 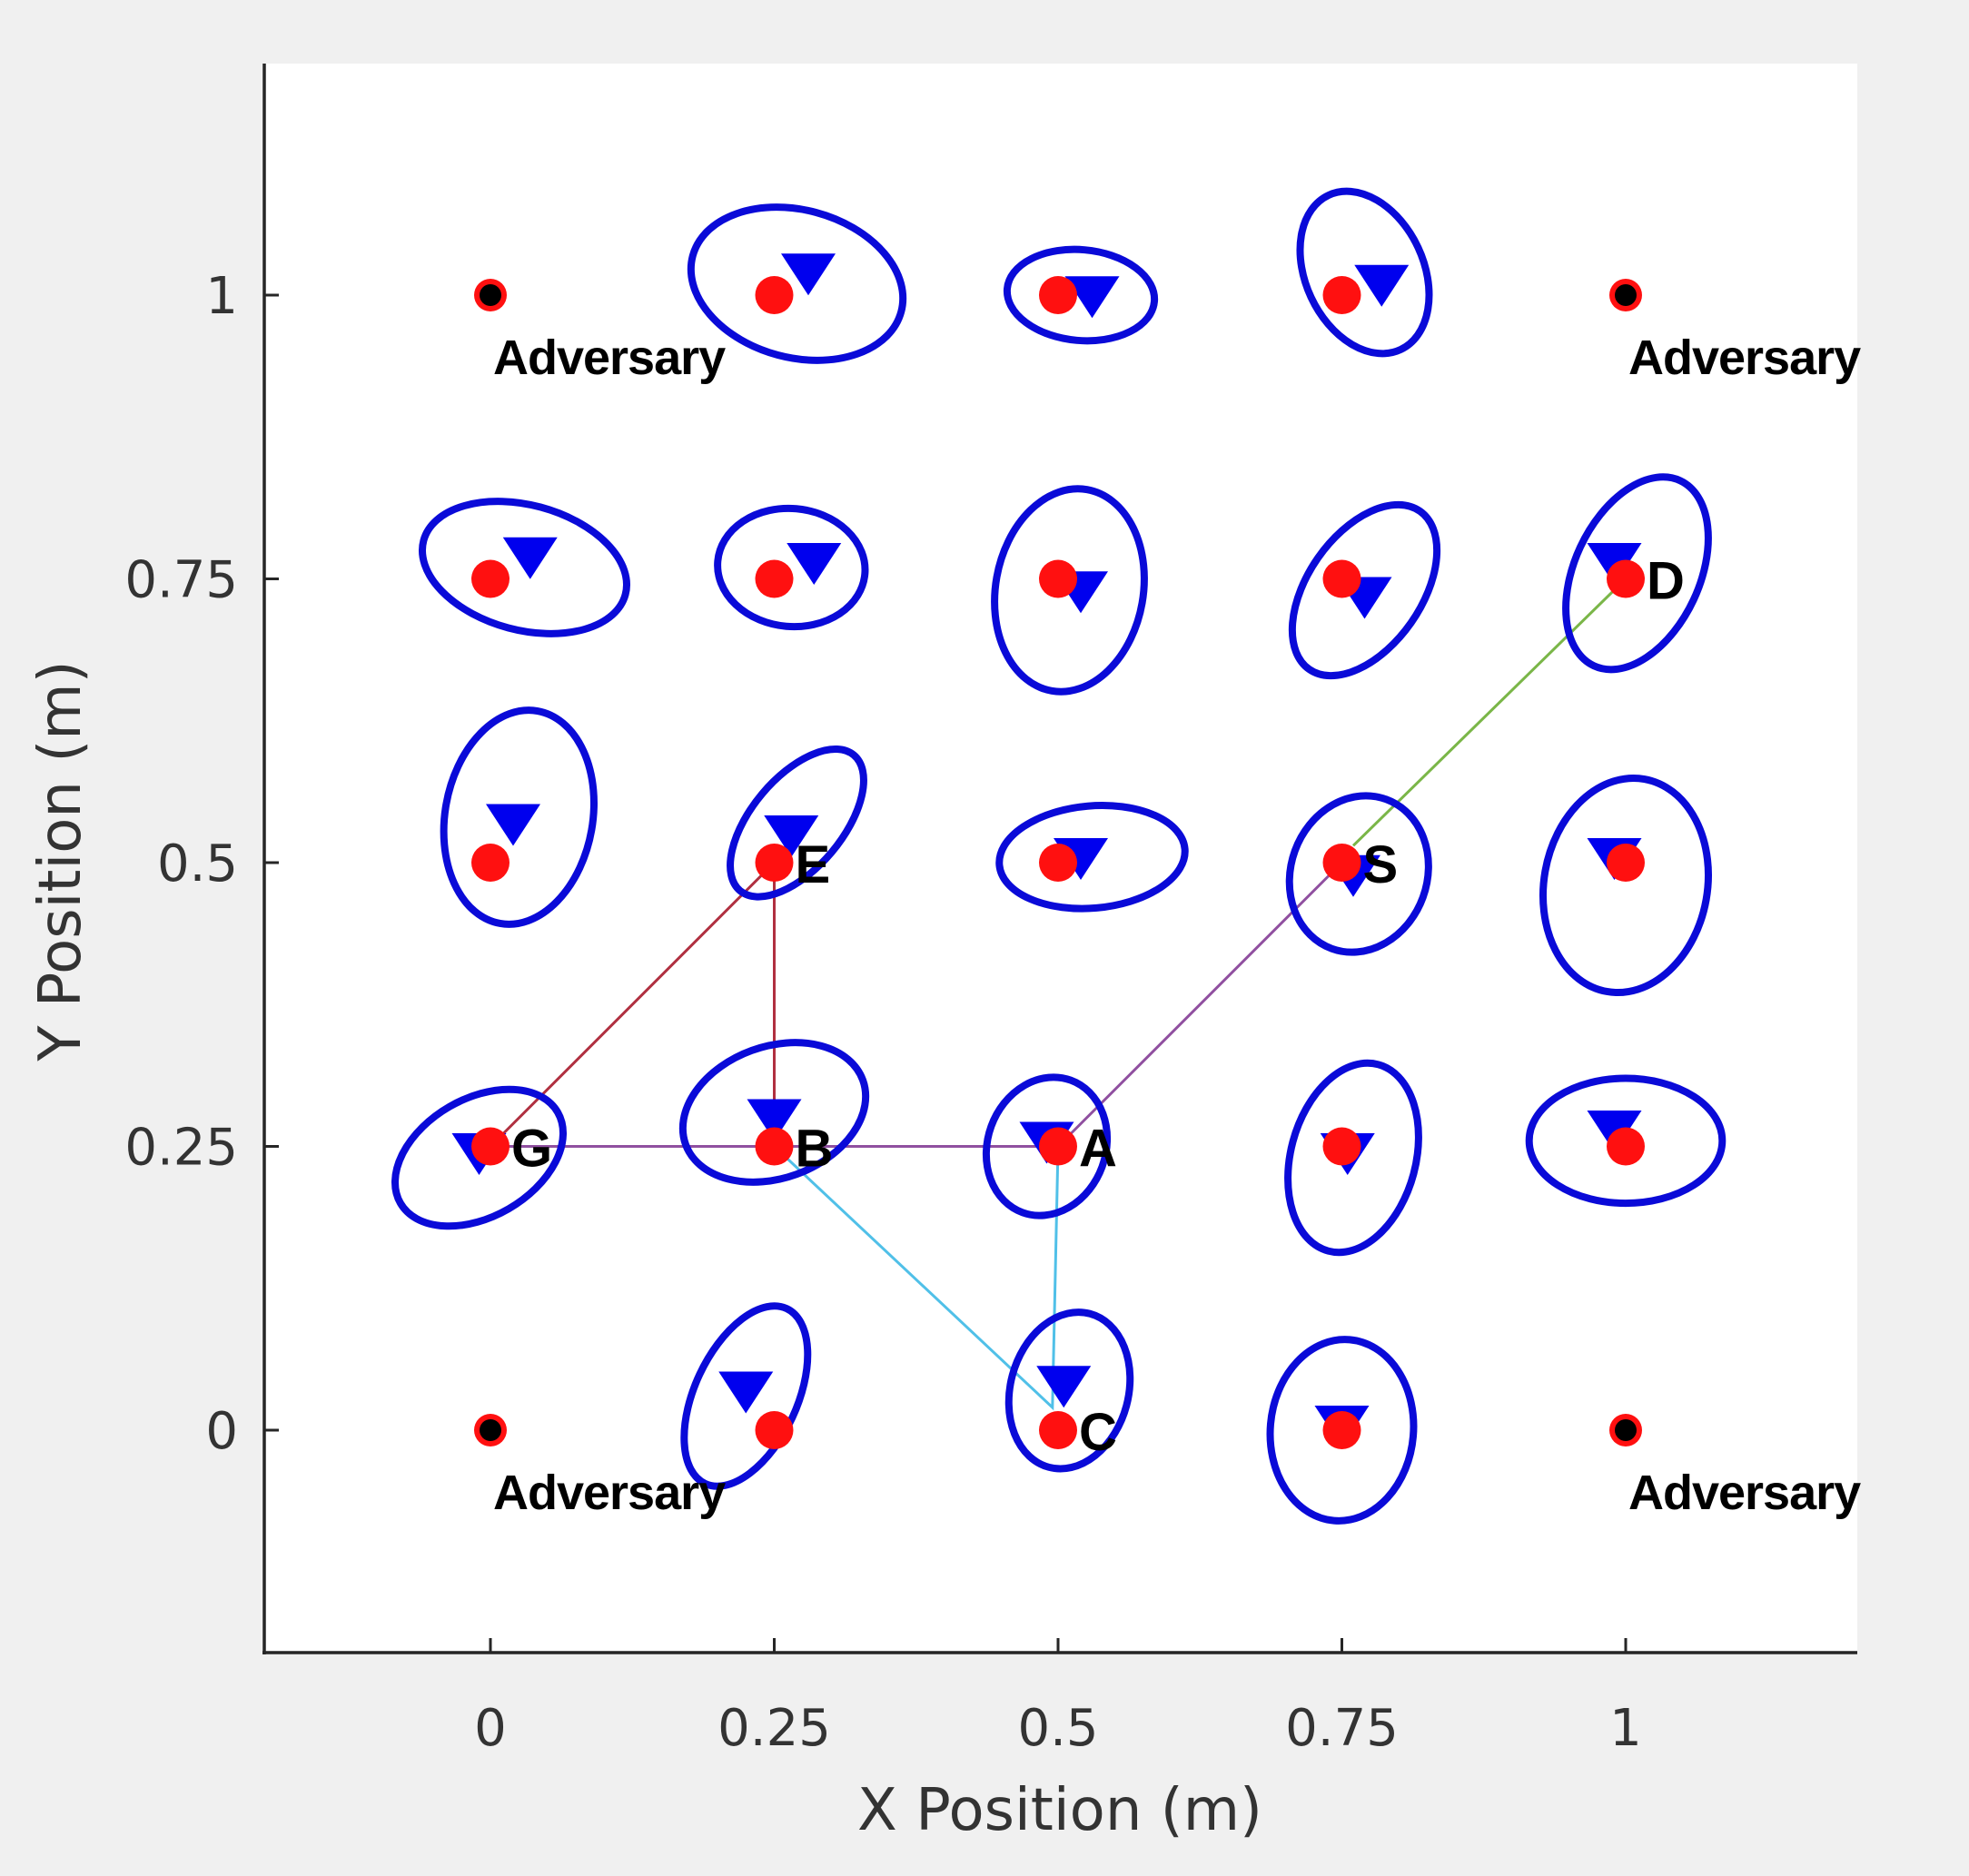 I want to click on node-label: S, so click(x=1381, y=865).